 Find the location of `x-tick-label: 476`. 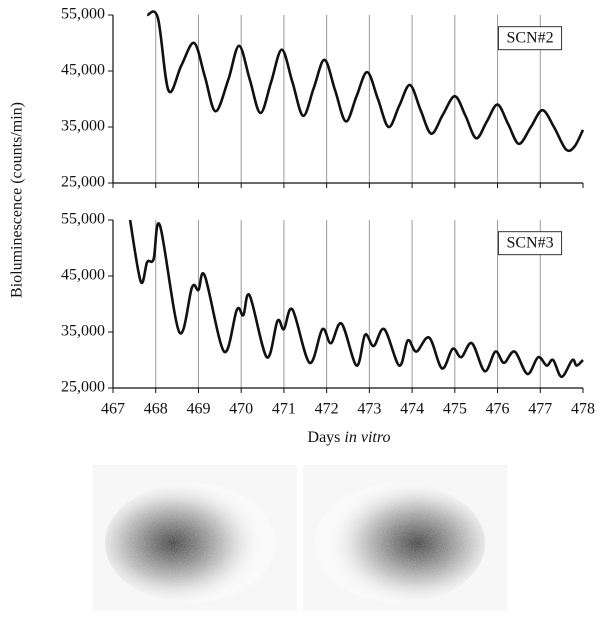

x-tick-label: 476 is located at coordinates (498, 409).